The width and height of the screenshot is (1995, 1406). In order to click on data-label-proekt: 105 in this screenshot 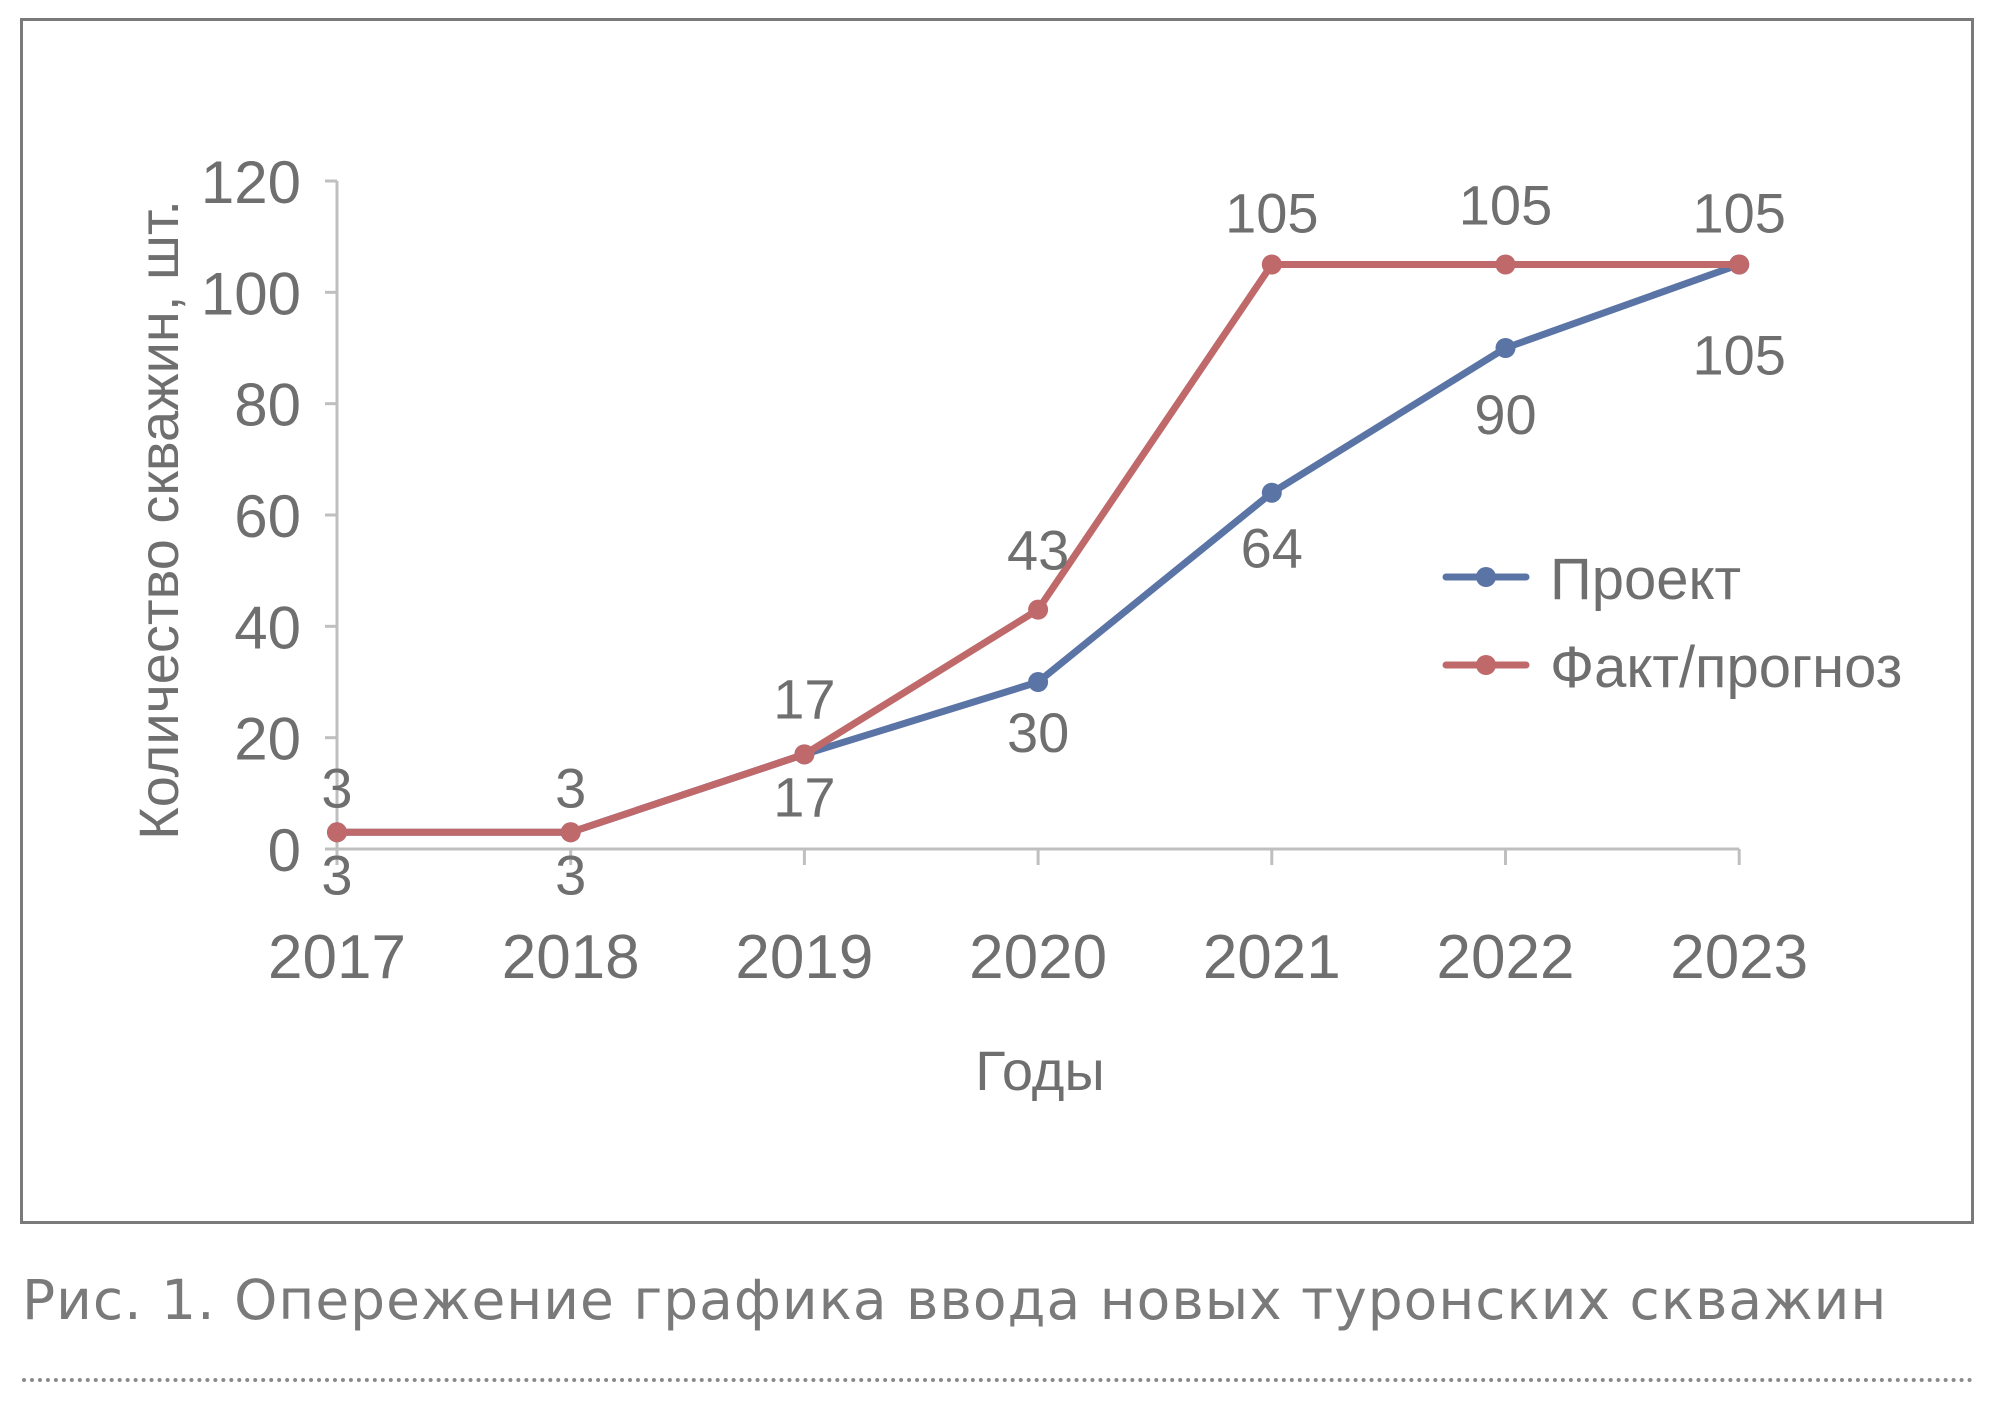, I will do `click(1738, 355)`.